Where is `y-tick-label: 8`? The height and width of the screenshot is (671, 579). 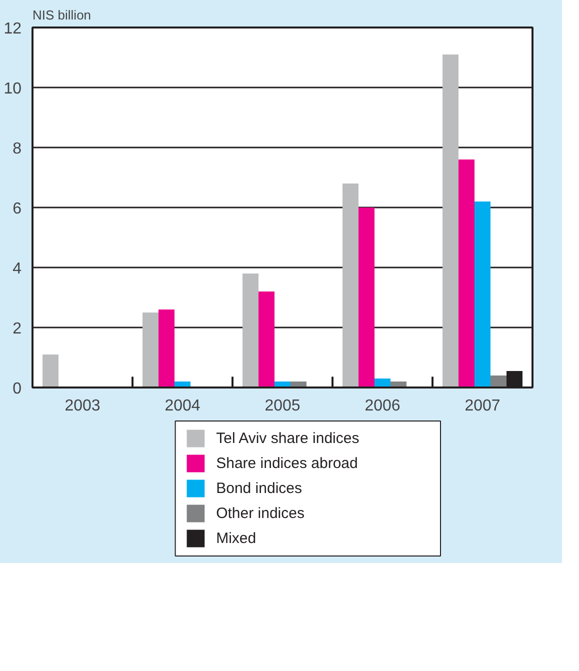
y-tick-label: 8 is located at coordinates (17, 149).